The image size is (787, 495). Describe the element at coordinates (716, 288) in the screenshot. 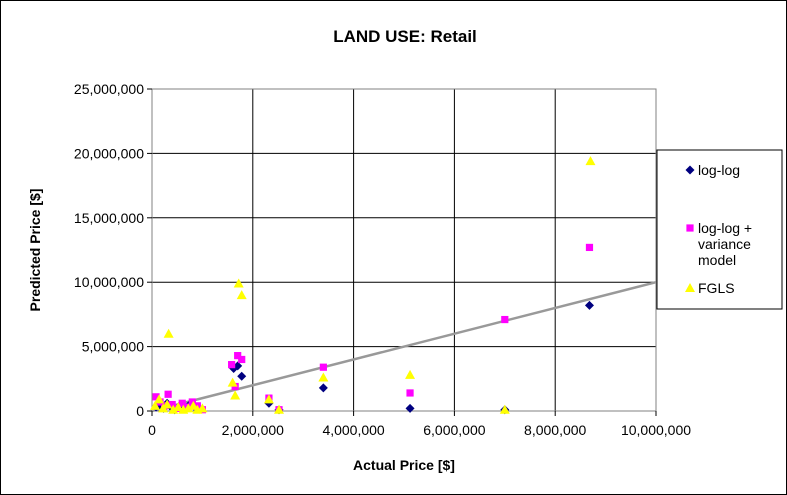

I see `legend-label: FGLS` at that location.